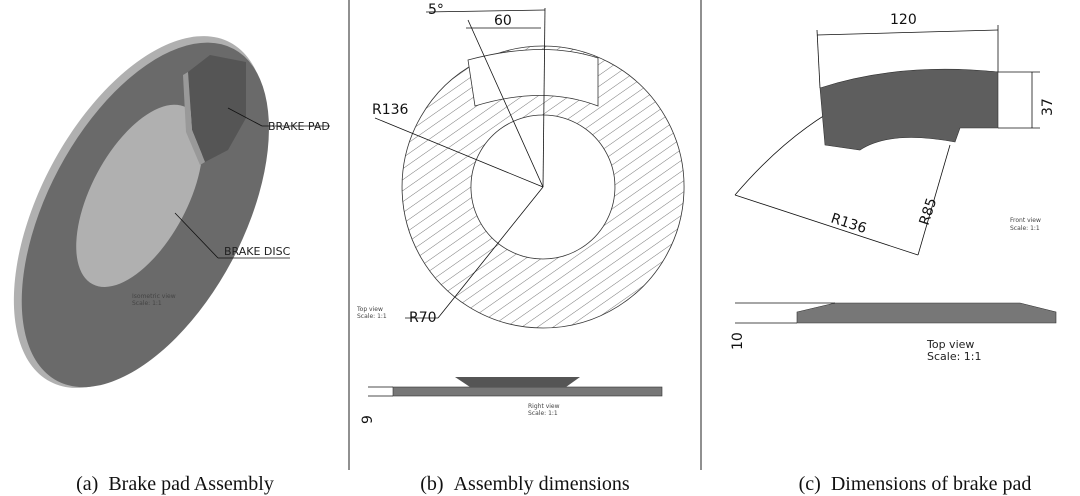  I want to click on dimension: 10, so click(738, 341).